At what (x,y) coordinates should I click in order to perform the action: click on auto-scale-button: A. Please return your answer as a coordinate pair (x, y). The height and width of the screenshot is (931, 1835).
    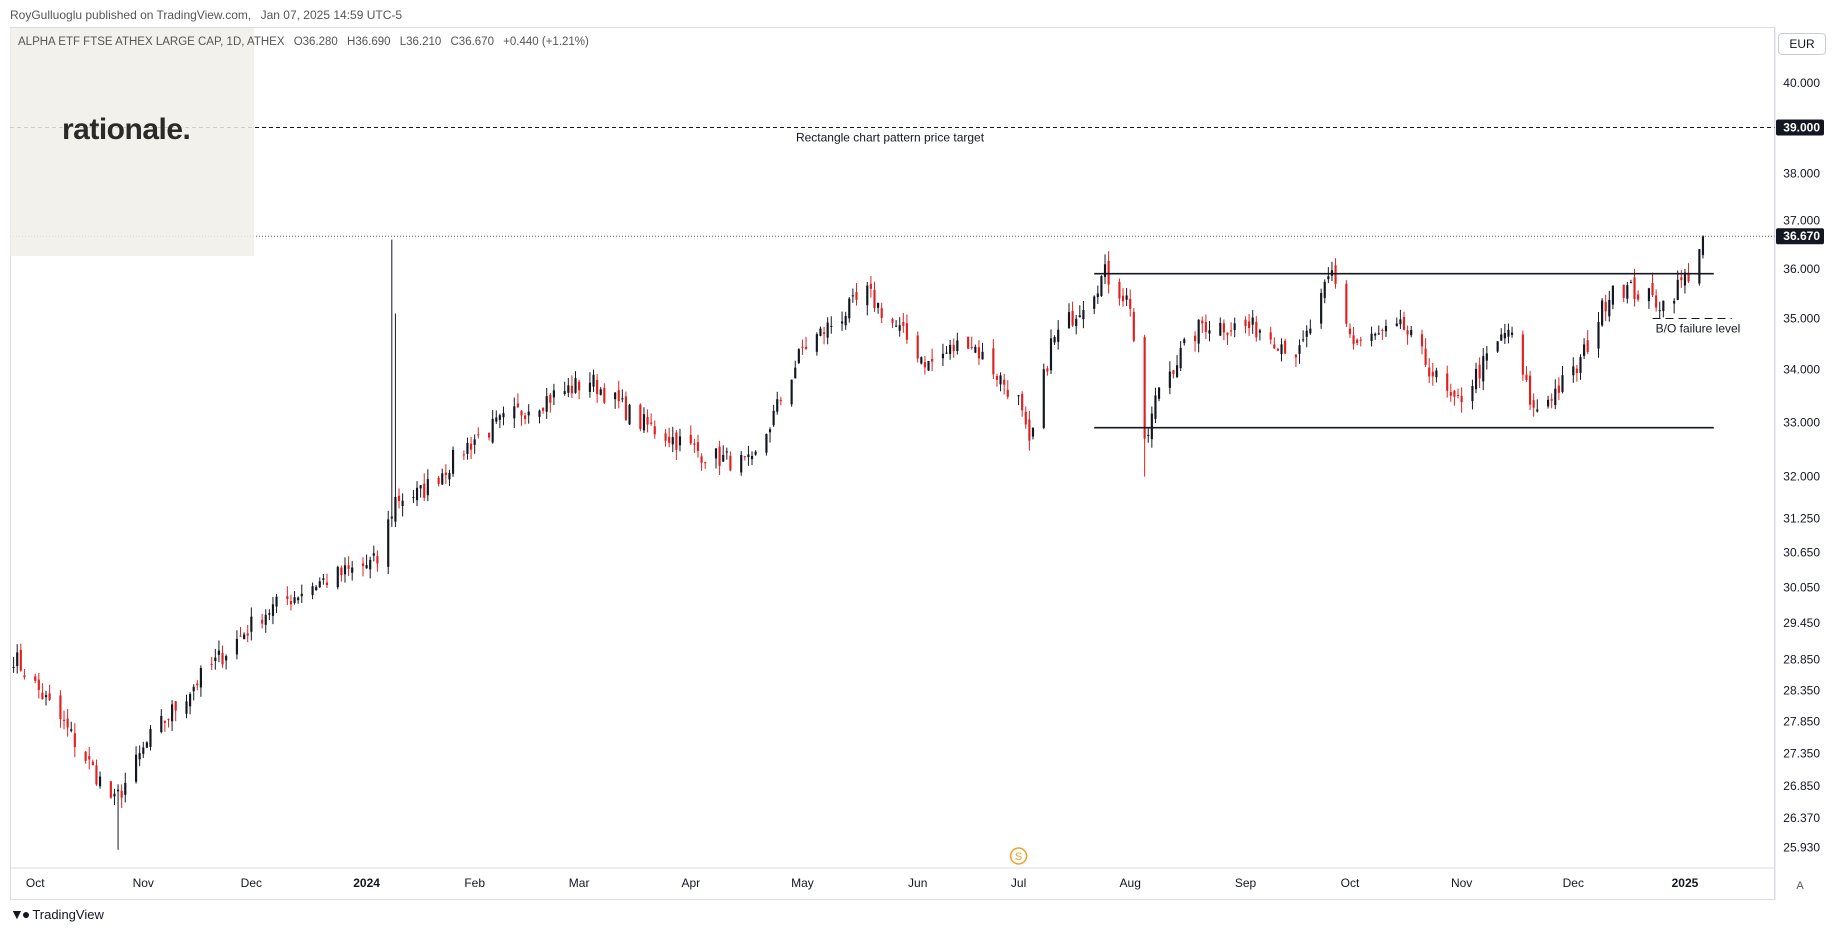
    Looking at the image, I should click on (1800, 886).